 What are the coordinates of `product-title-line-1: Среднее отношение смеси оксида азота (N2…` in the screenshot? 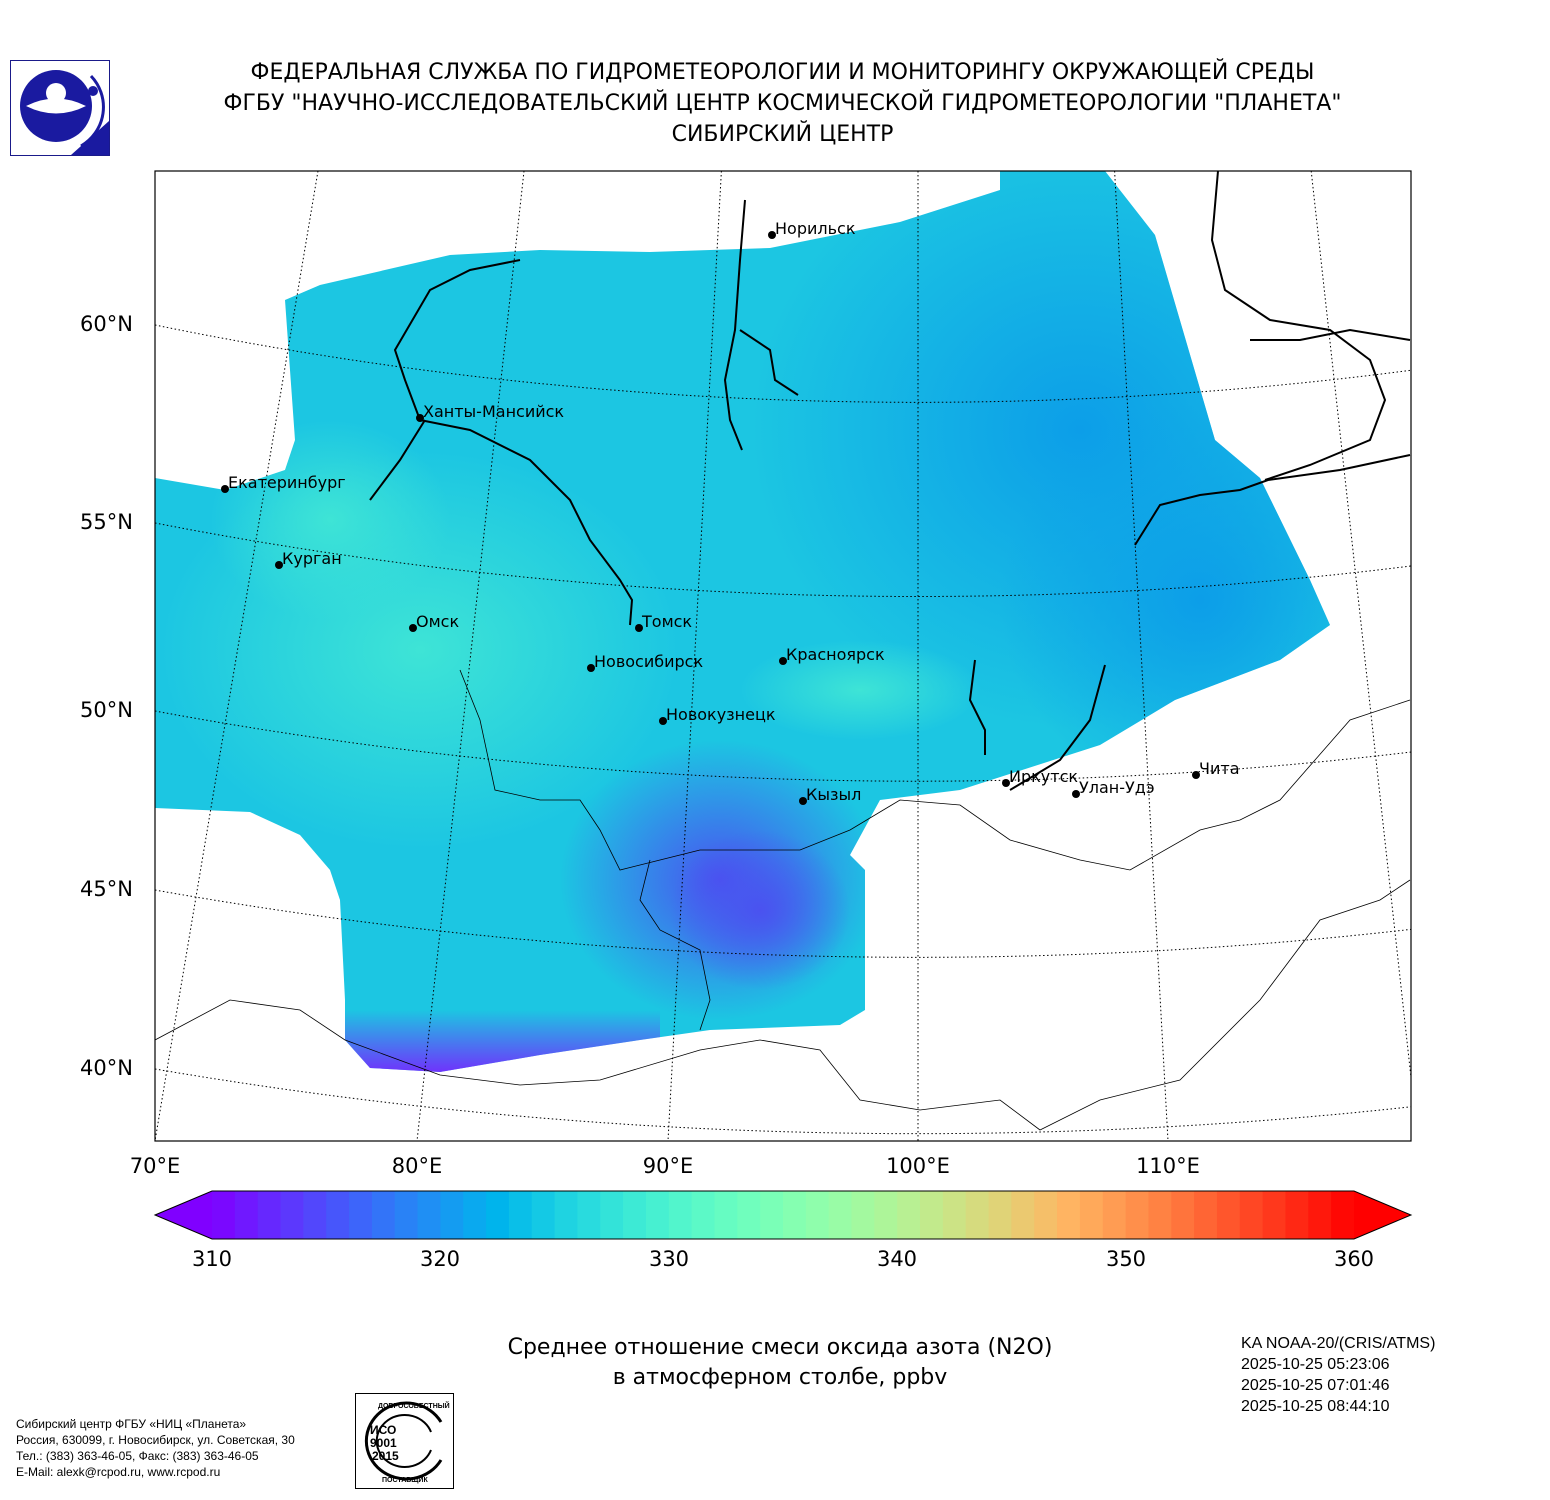 It's located at (780, 1347).